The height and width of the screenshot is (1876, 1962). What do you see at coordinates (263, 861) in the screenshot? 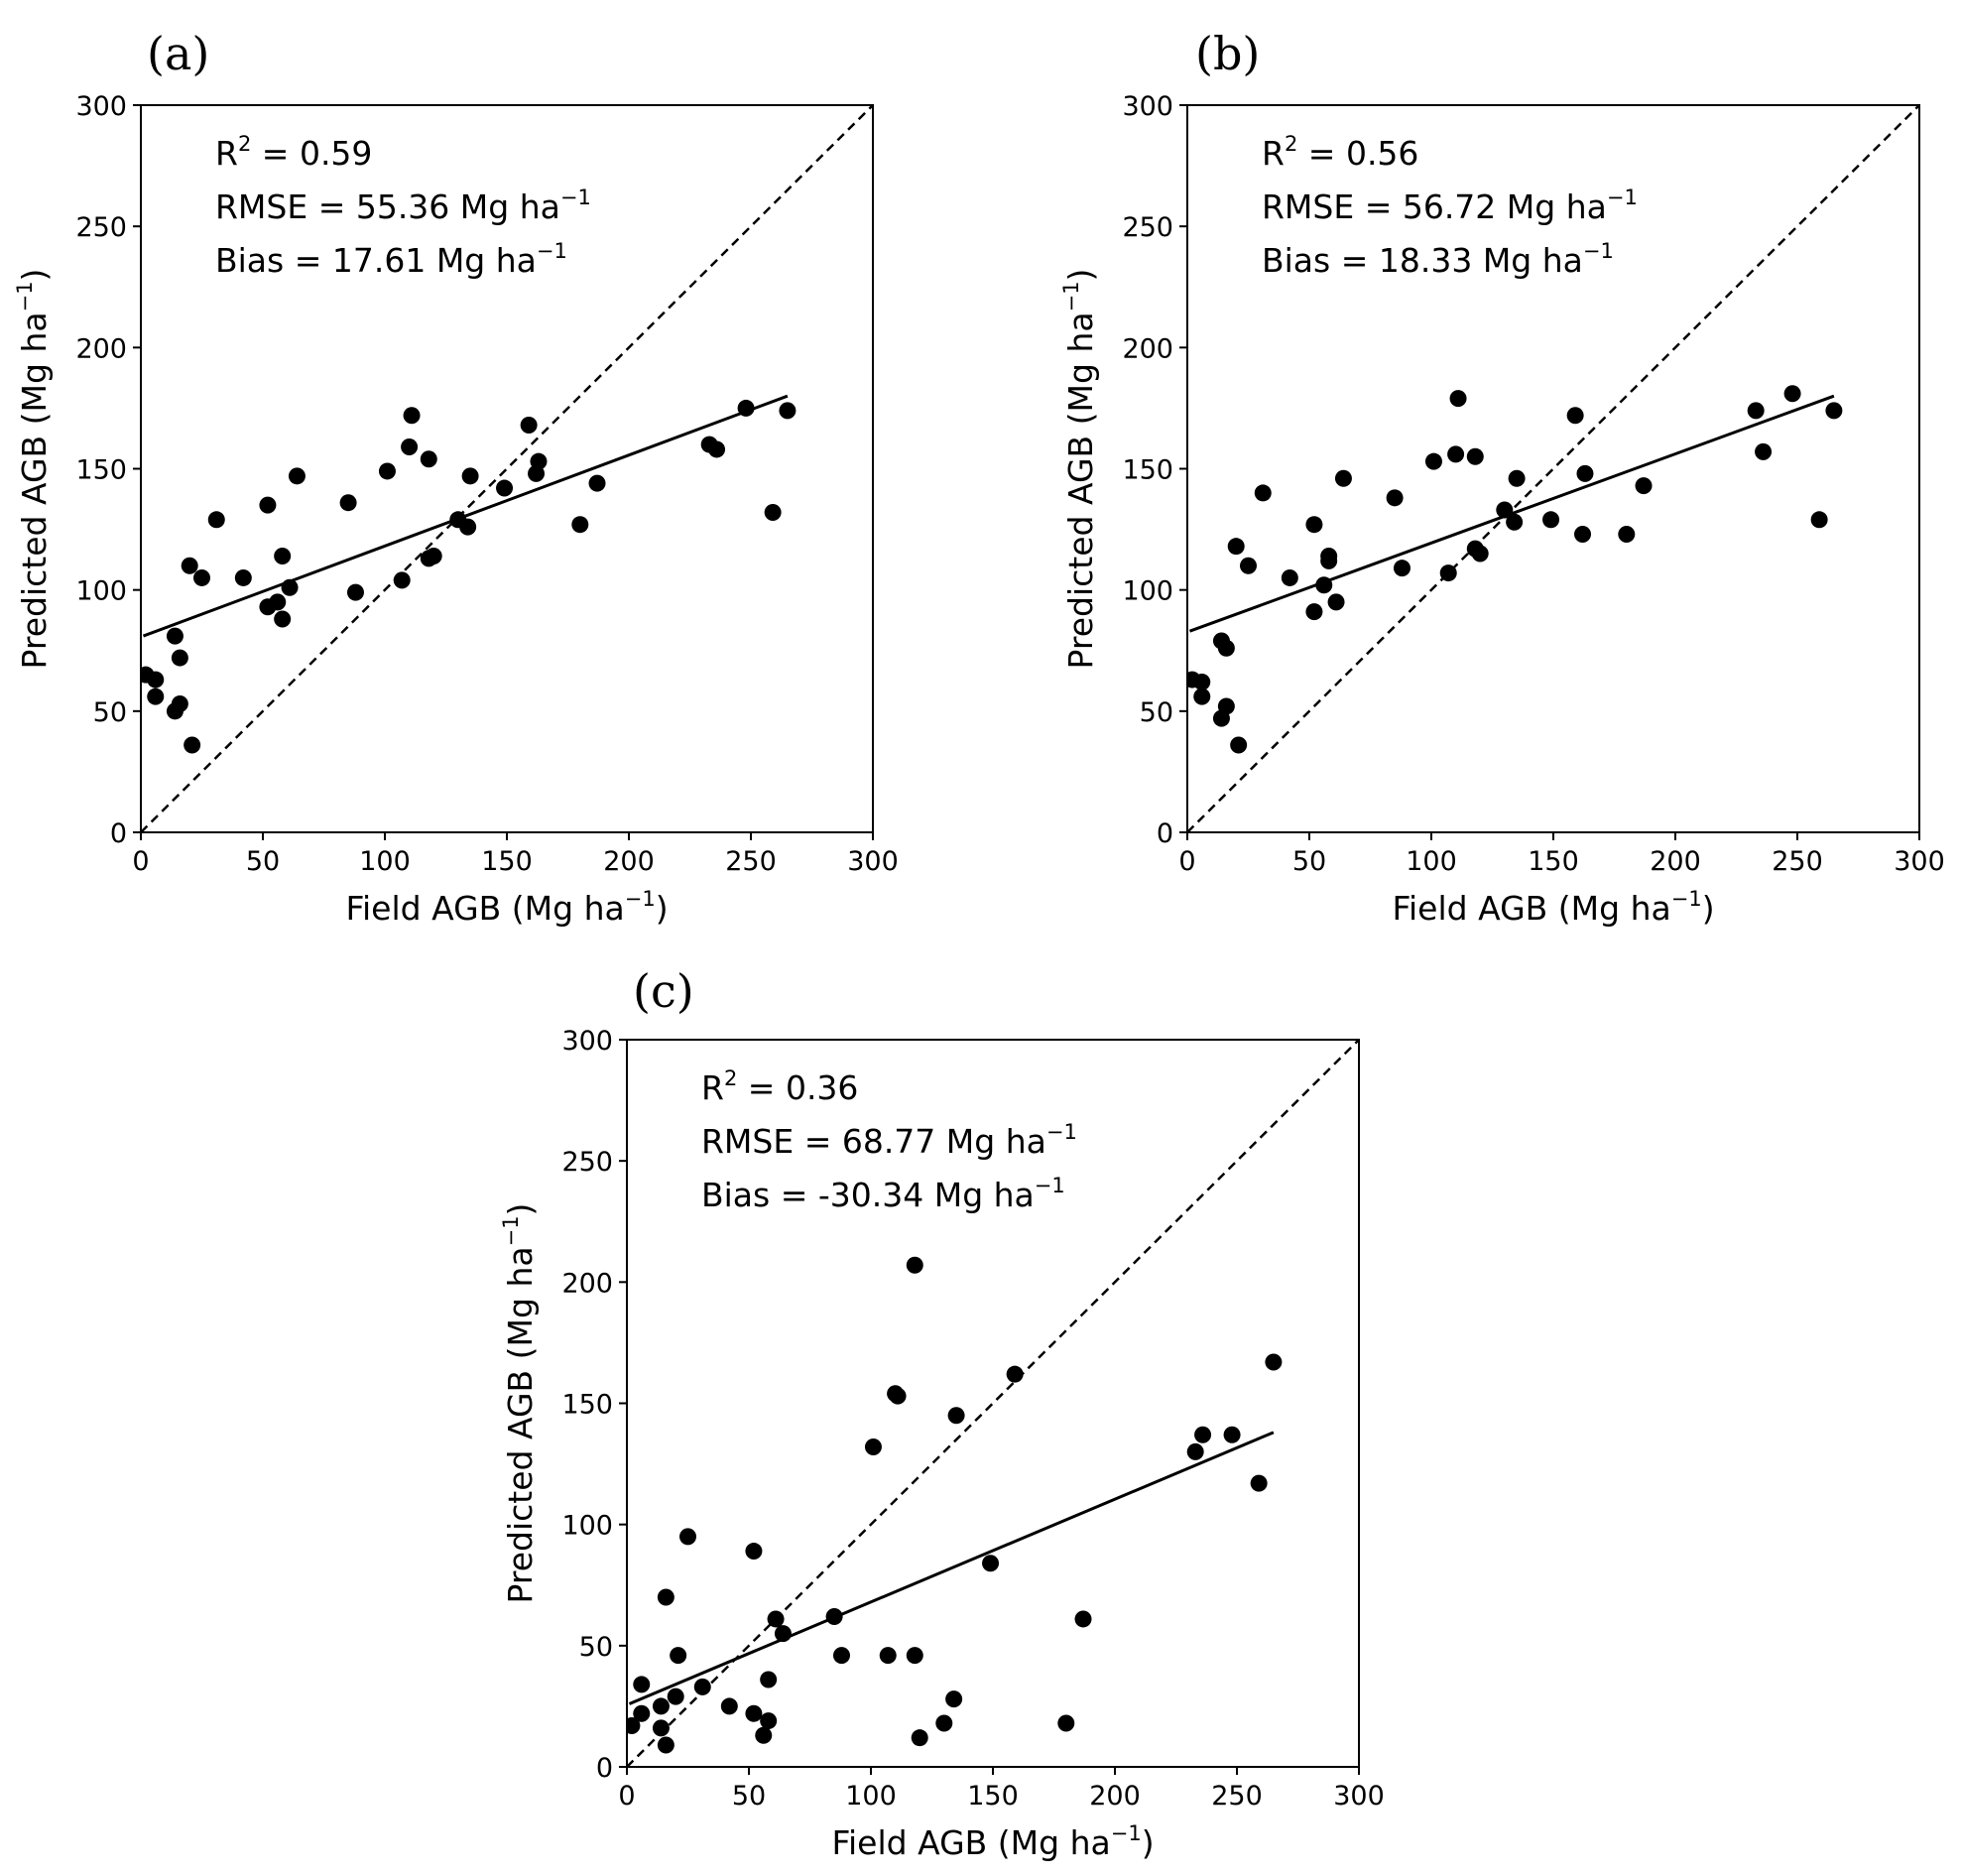
I see `x-tick-label: 50` at bounding box center [263, 861].